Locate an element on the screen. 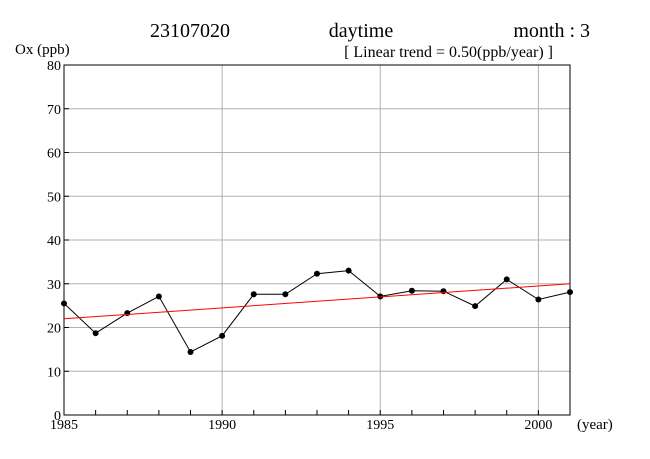  month-label: month : 3 is located at coordinates (551, 31).